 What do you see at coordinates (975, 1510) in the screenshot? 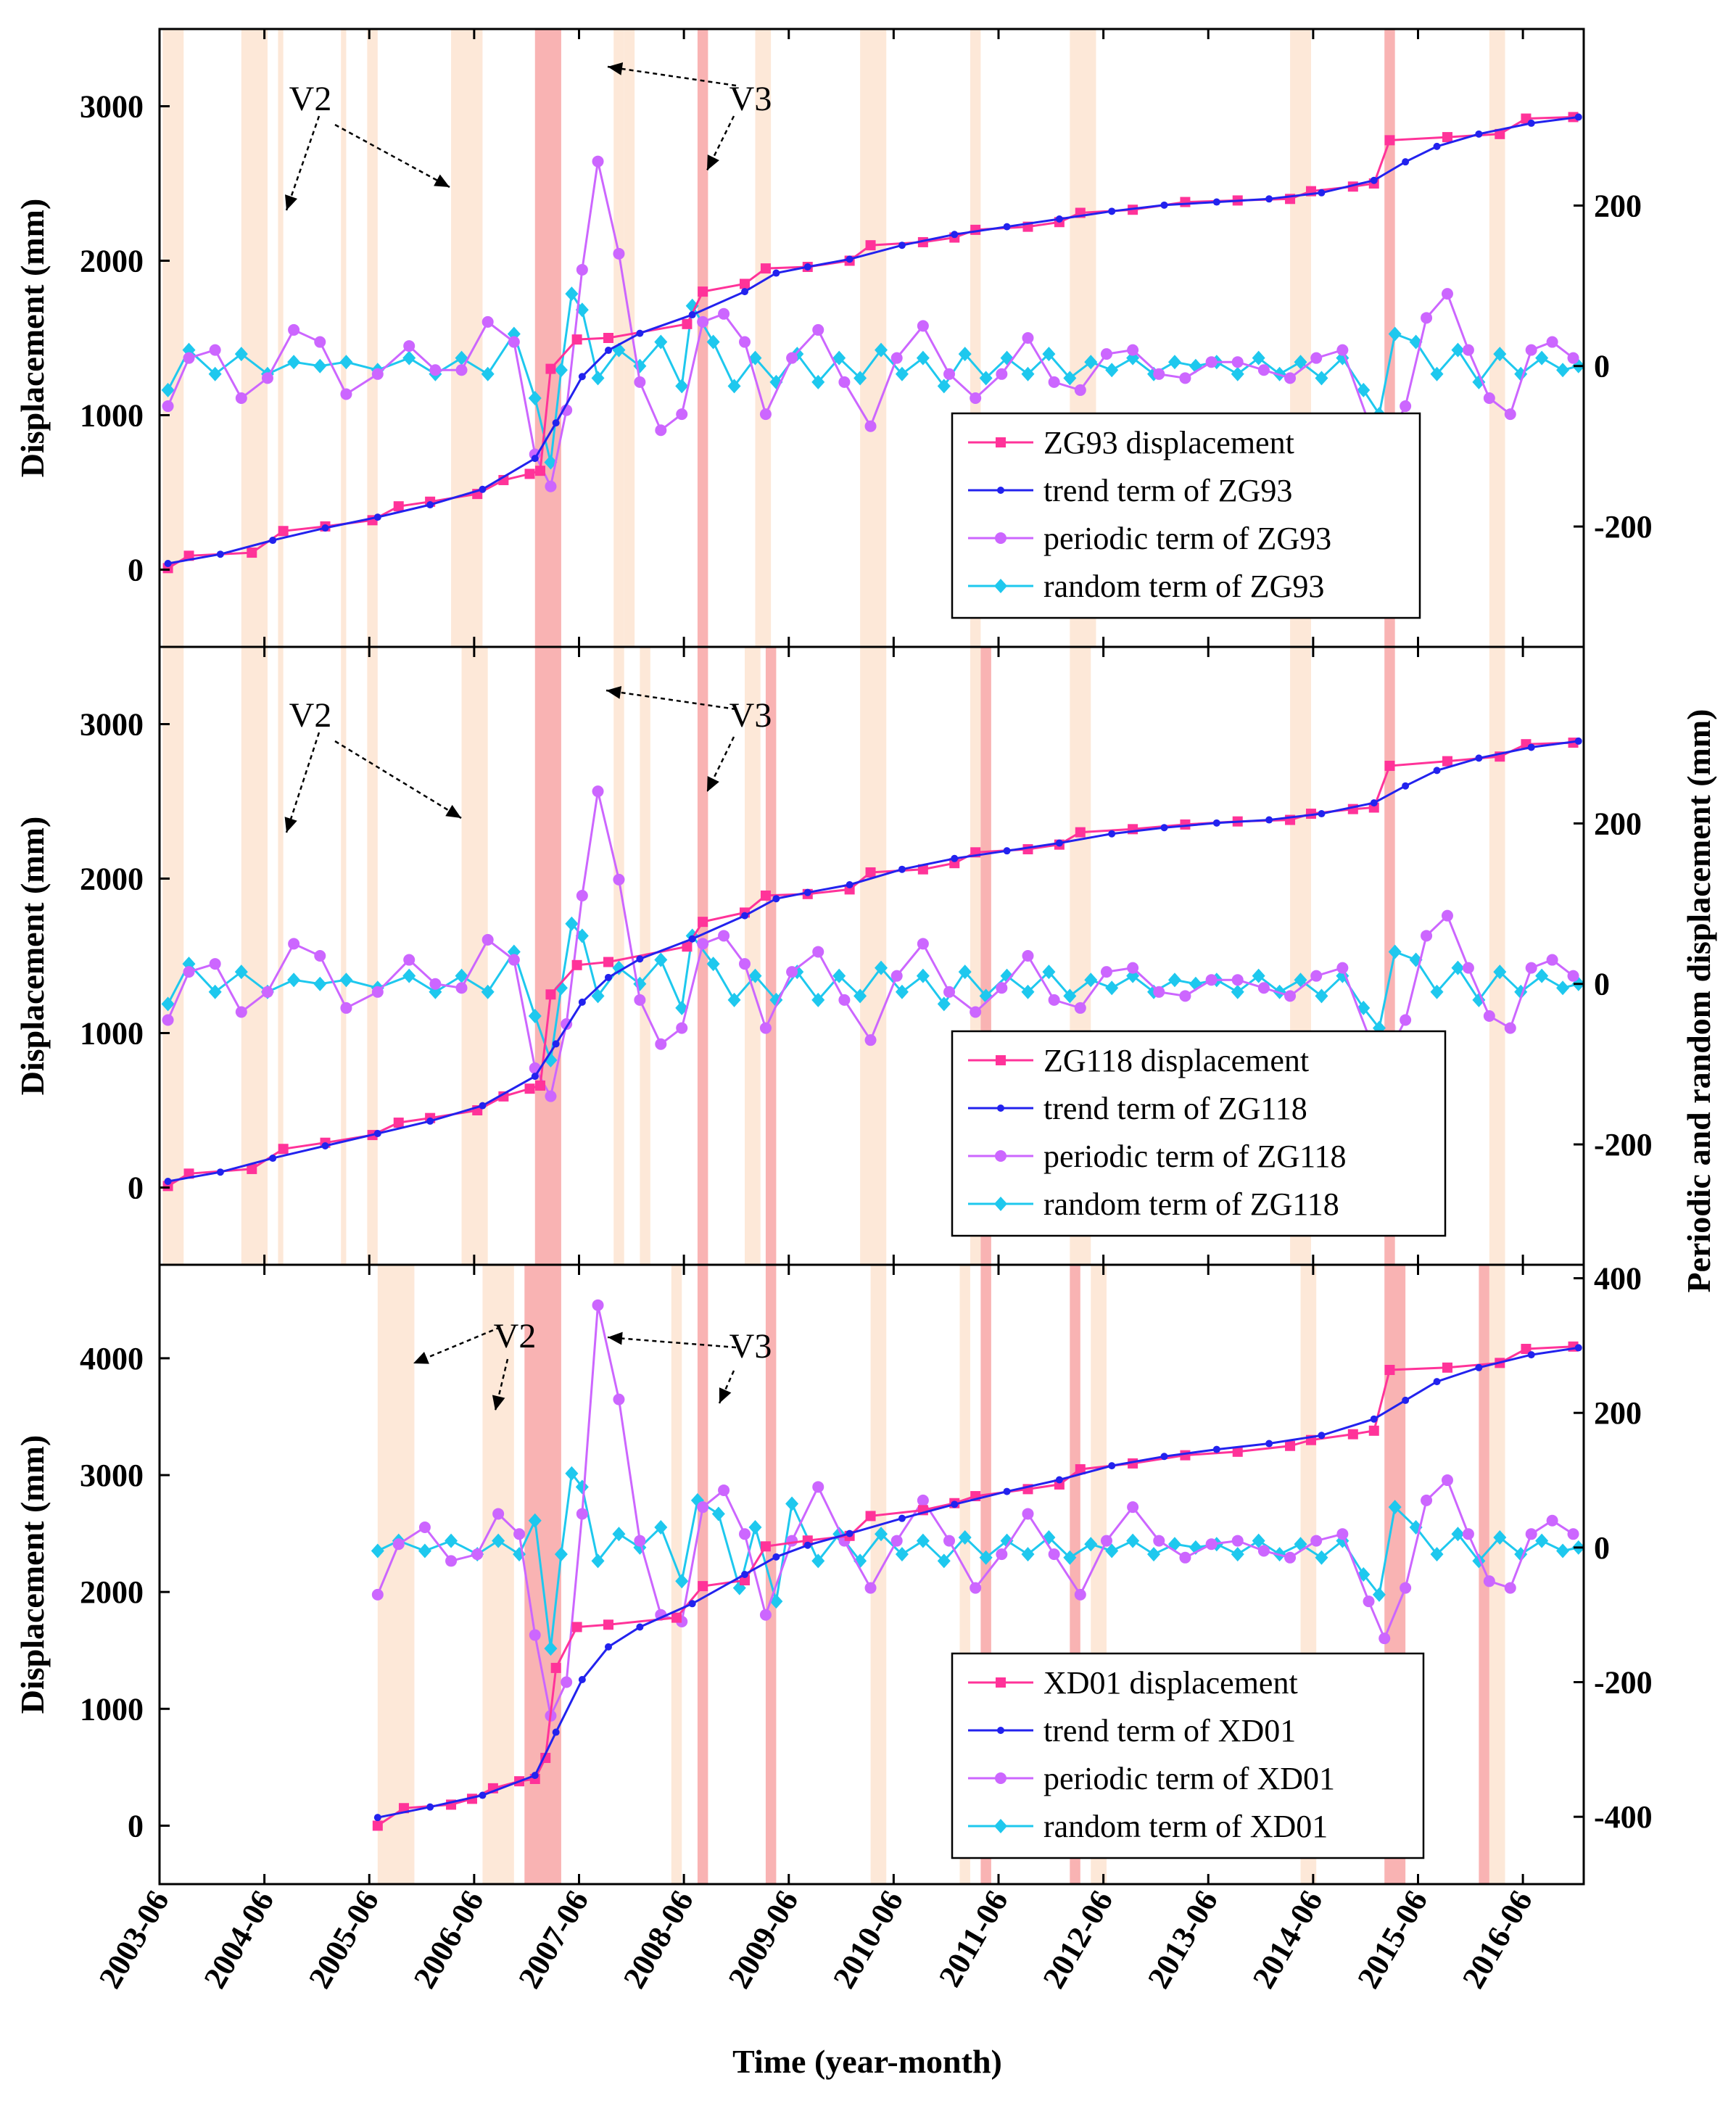
I see `series-periodic` at bounding box center [975, 1510].